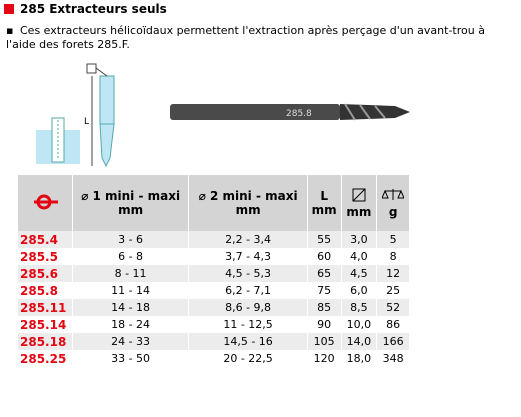 The height and width of the screenshot is (417, 521). I want to click on cell: 14,5 - 16, so click(248, 341).